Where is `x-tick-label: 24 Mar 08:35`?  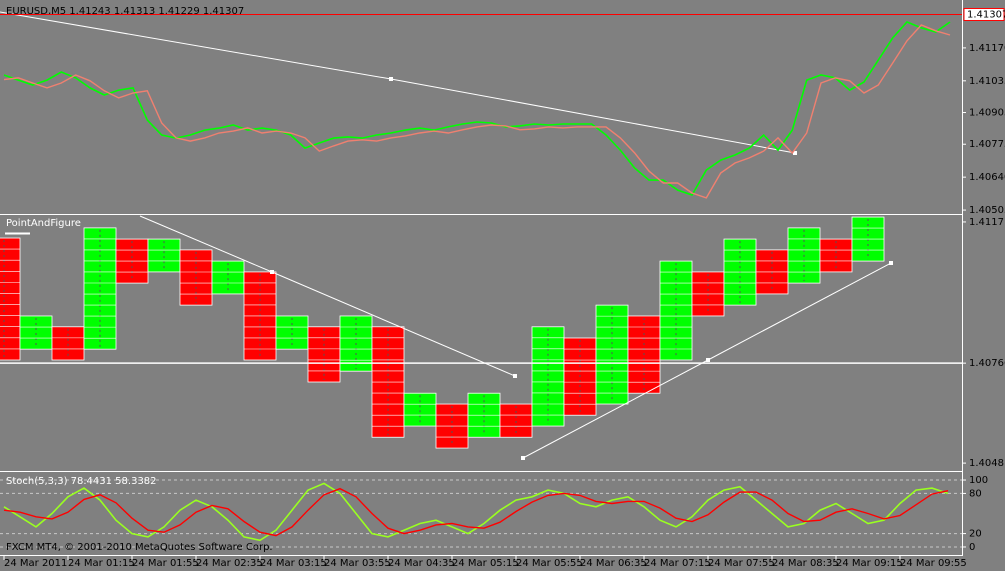 x-tick-label: 24 Mar 08:35 is located at coordinates (805, 563).